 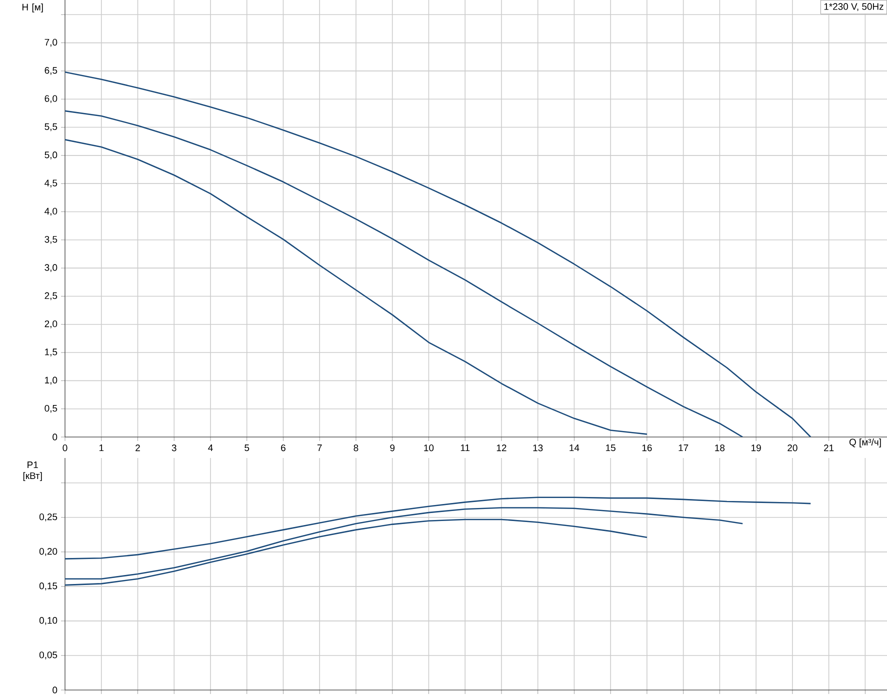 What do you see at coordinates (854, 7) in the screenshot?
I see `chart-title: 1*230 V, 50Hz` at bounding box center [854, 7].